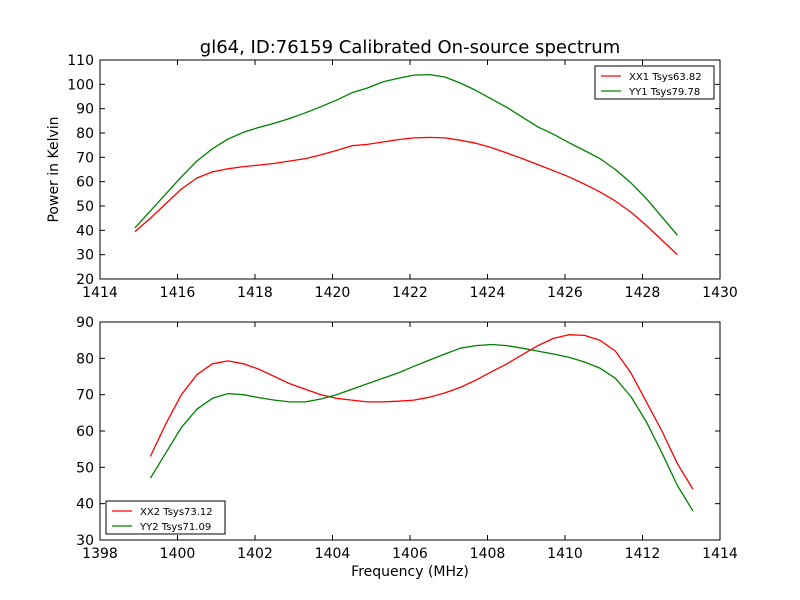  Describe the element at coordinates (85, 396) in the screenshot. I see `bottom-y-tick-label: 70` at that location.